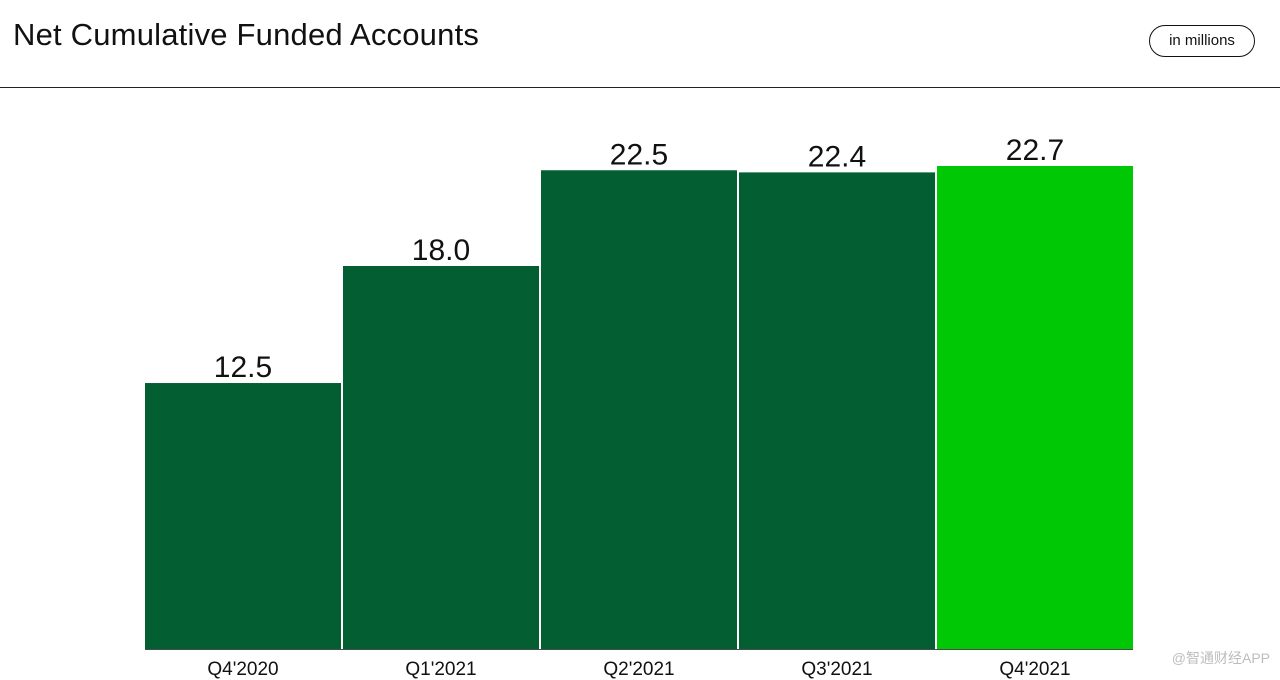 Image resolution: width=1280 pixels, height=680 pixels. I want to click on value-label: 12.5, so click(243, 367).